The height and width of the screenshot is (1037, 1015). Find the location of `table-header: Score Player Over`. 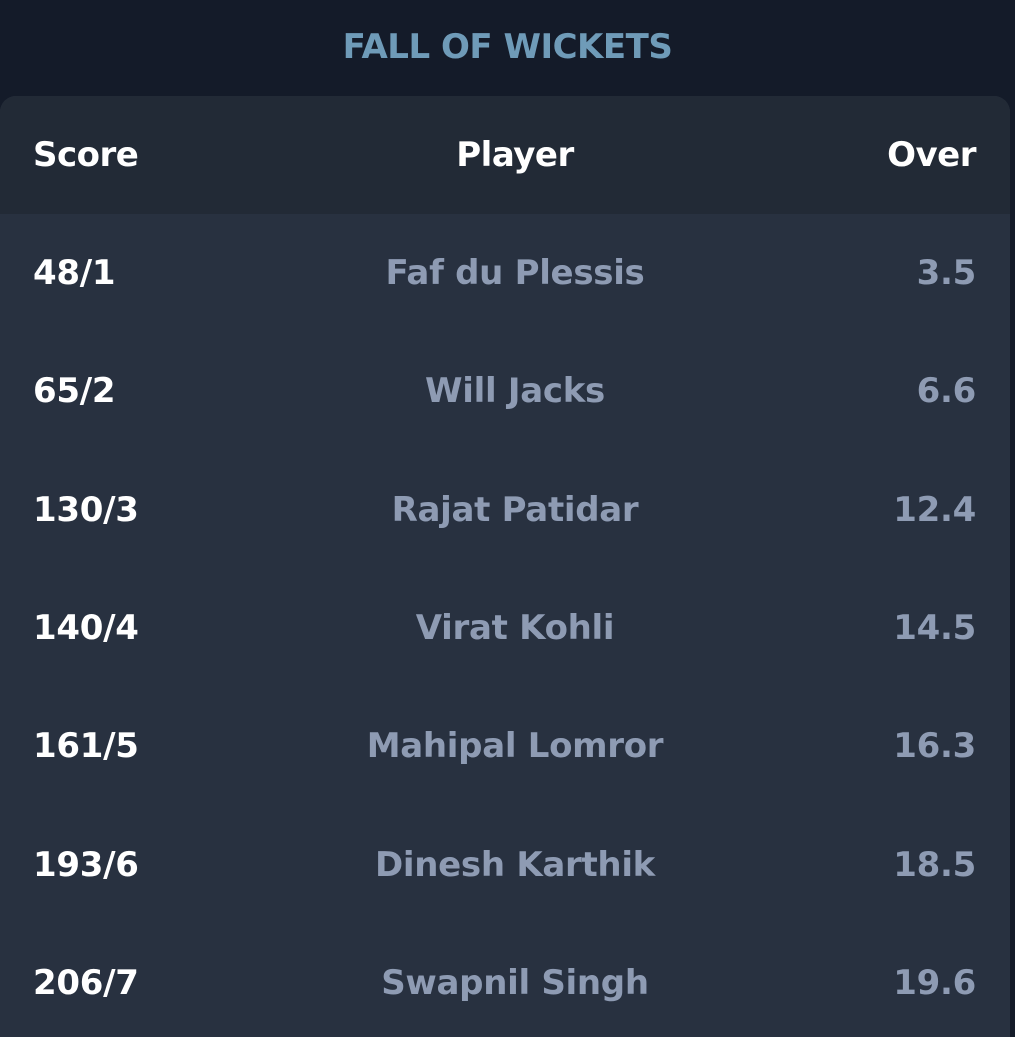

table-header: Score Player Over is located at coordinates (505, 155).